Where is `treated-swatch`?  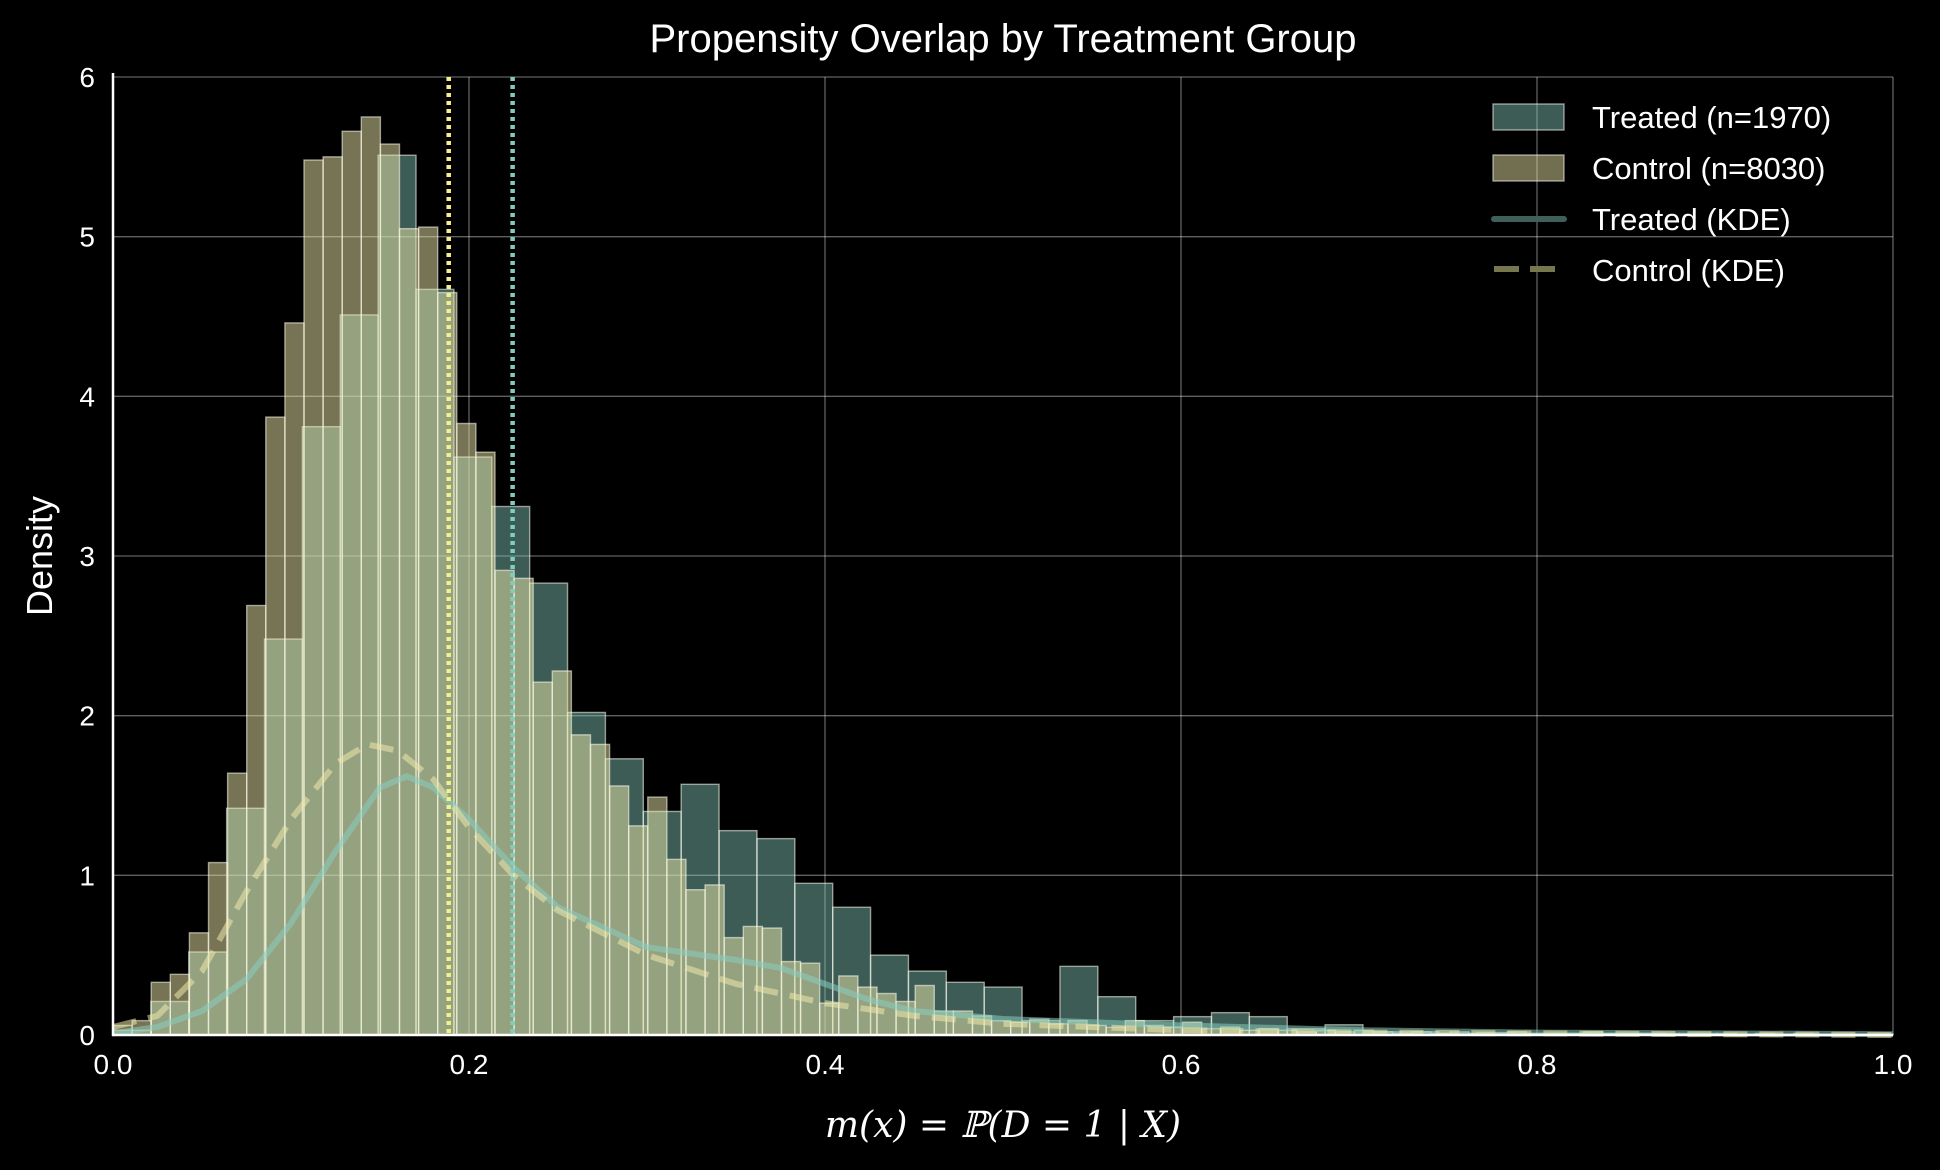 treated-swatch is located at coordinates (1528, 117).